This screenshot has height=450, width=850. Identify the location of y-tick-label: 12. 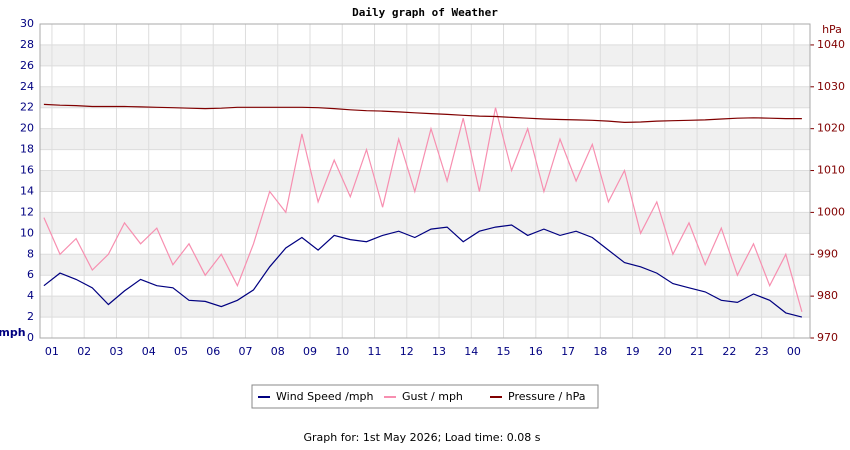
(27, 211).